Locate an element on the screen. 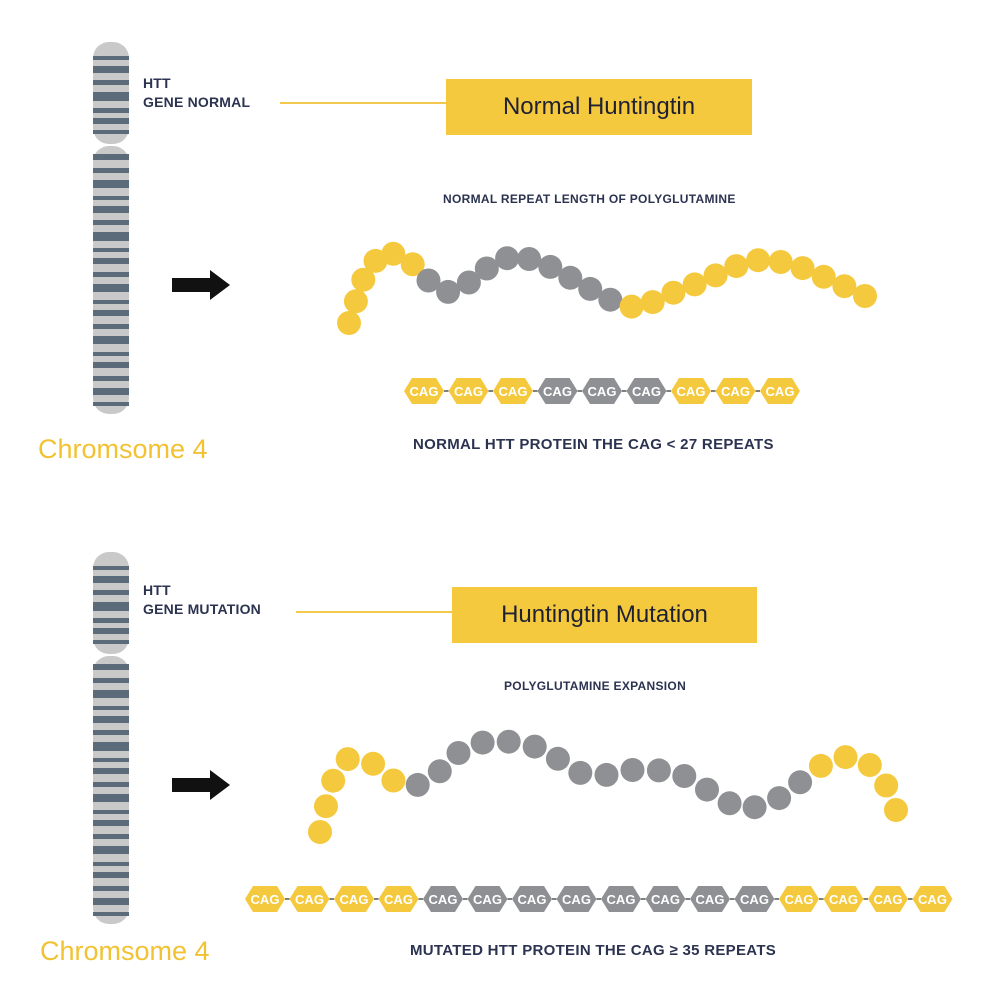 The image size is (999, 999). protein-title-box: Normal Huntingtin is located at coordinates (599, 107).